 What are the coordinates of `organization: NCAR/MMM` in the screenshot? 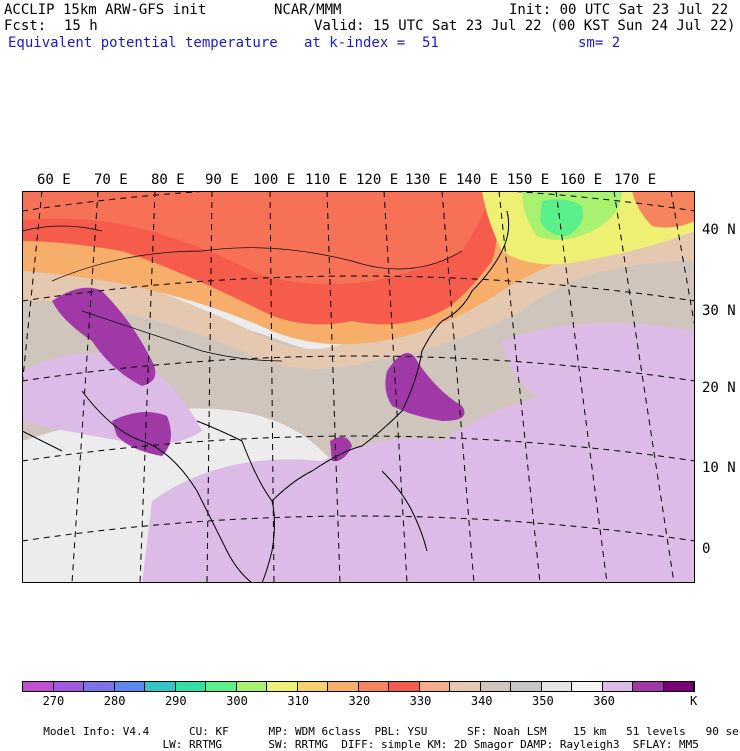 It's located at (308, 10).